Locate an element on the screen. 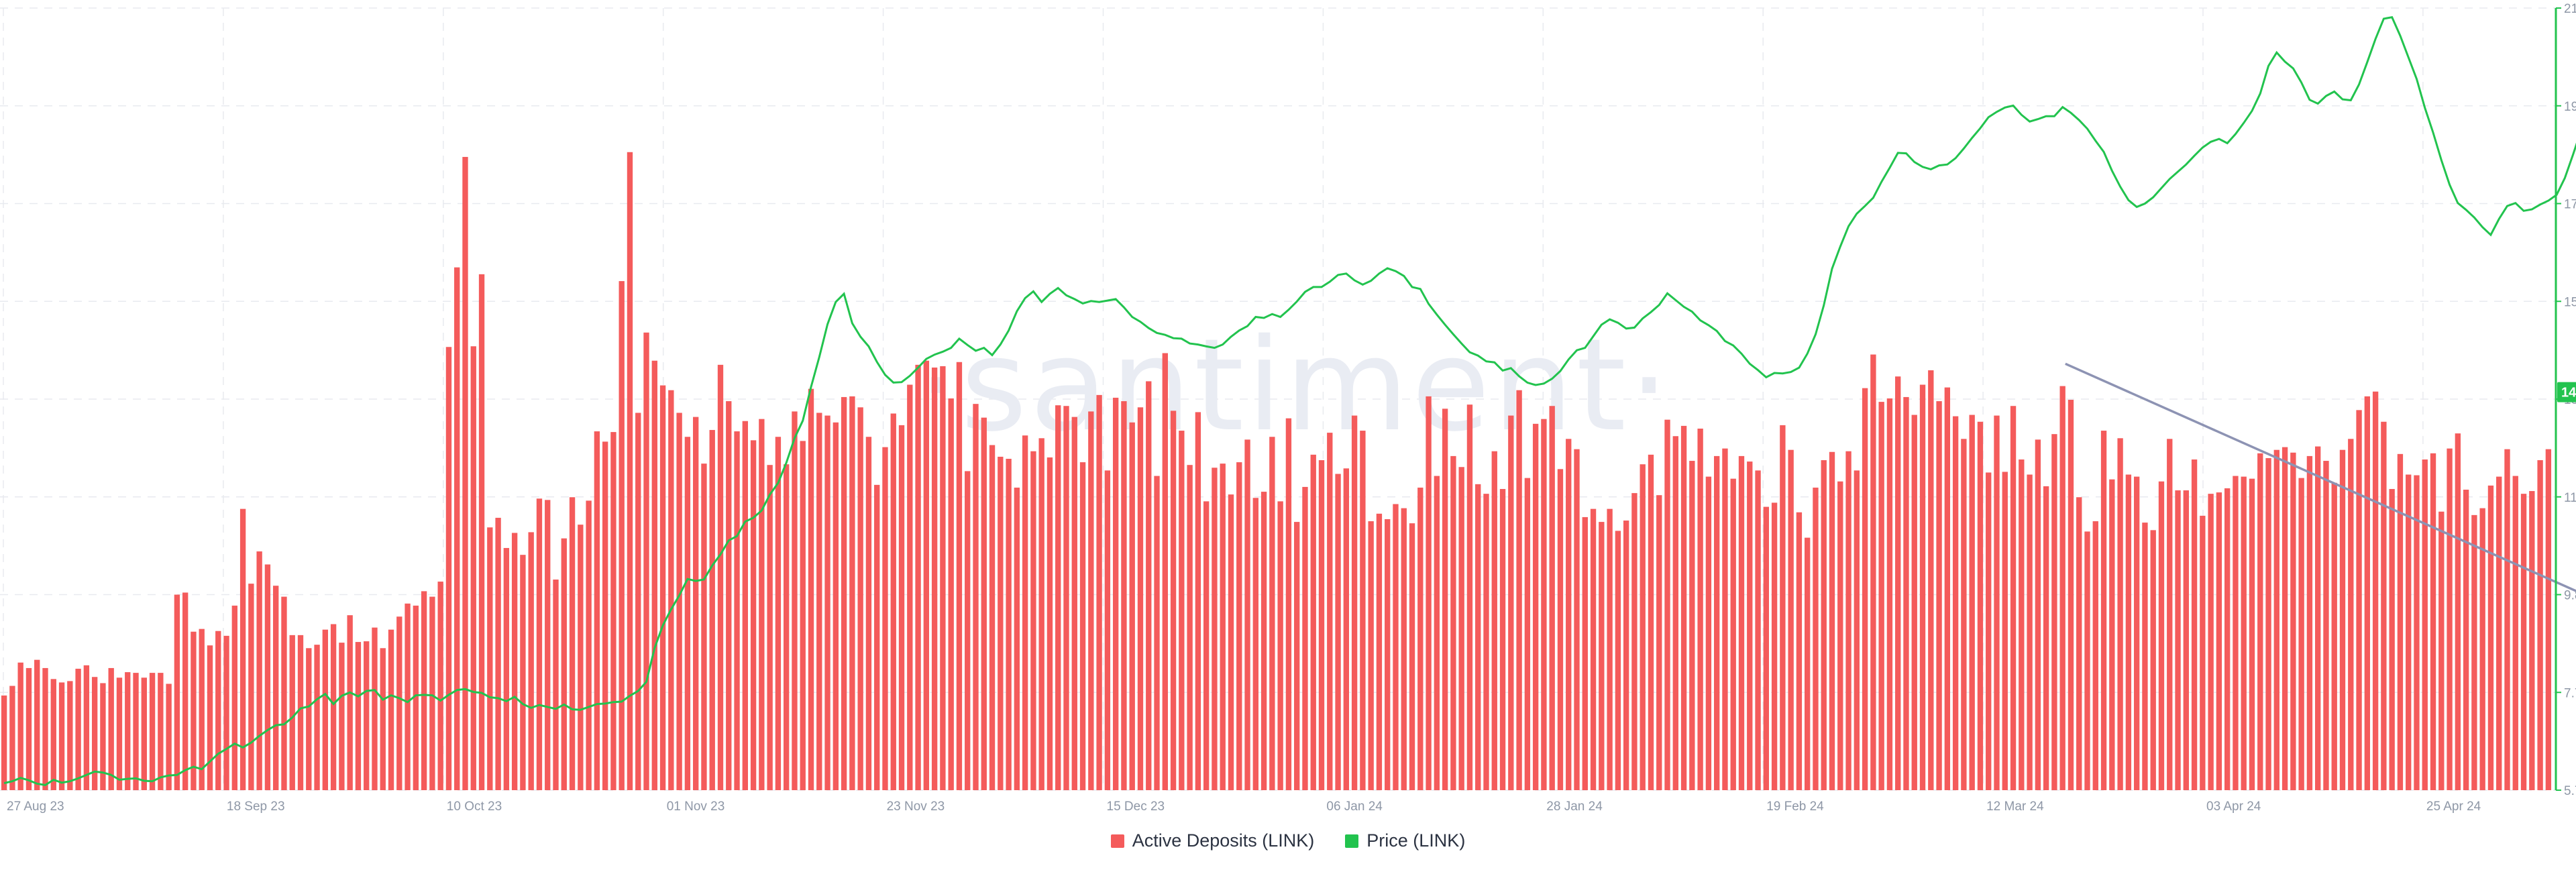 The width and height of the screenshot is (2576, 872). watermark: ·santiment· is located at coordinates (1295, 385).